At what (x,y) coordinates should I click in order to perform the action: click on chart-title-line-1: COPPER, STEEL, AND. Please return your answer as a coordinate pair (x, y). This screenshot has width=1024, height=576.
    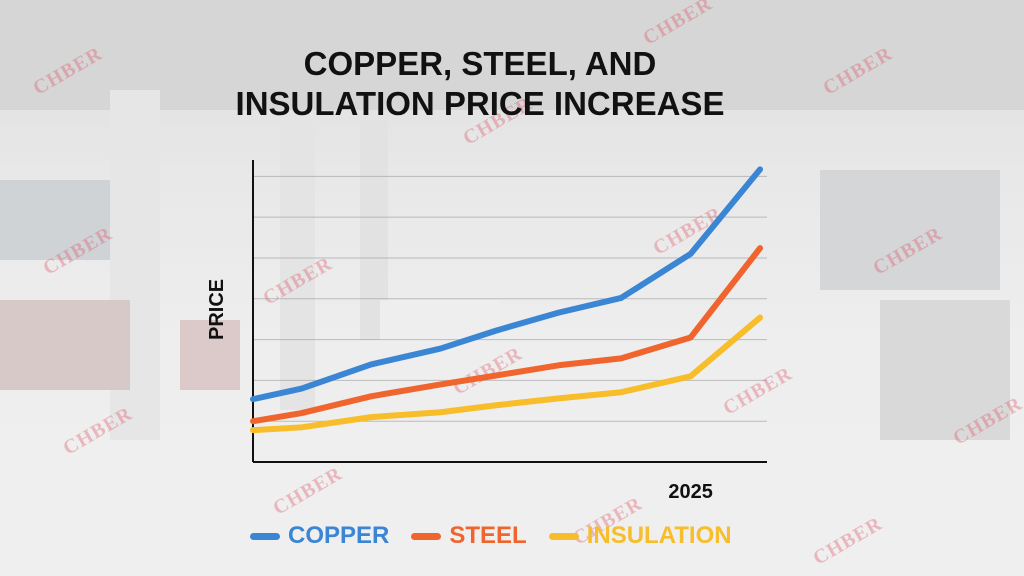
    Looking at the image, I should click on (480, 63).